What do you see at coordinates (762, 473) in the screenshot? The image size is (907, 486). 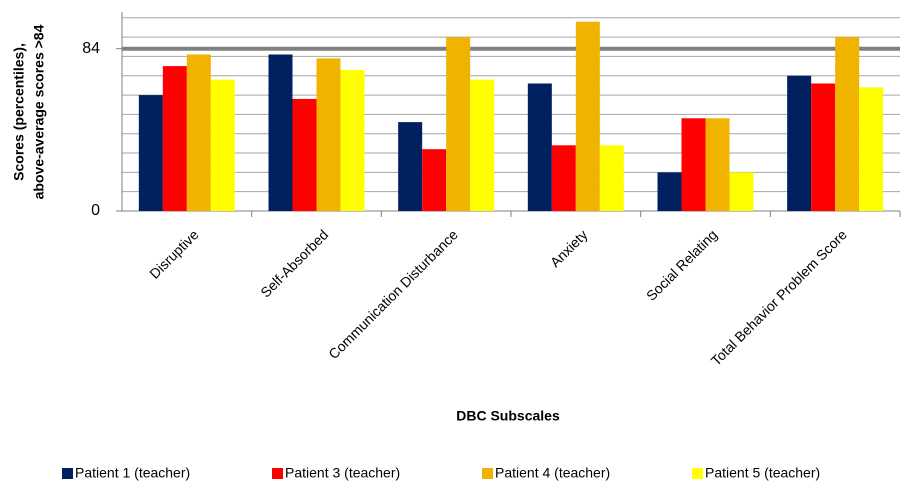 I see `legend-label: Patient 5 (teacher)` at bounding box center [762, 473].